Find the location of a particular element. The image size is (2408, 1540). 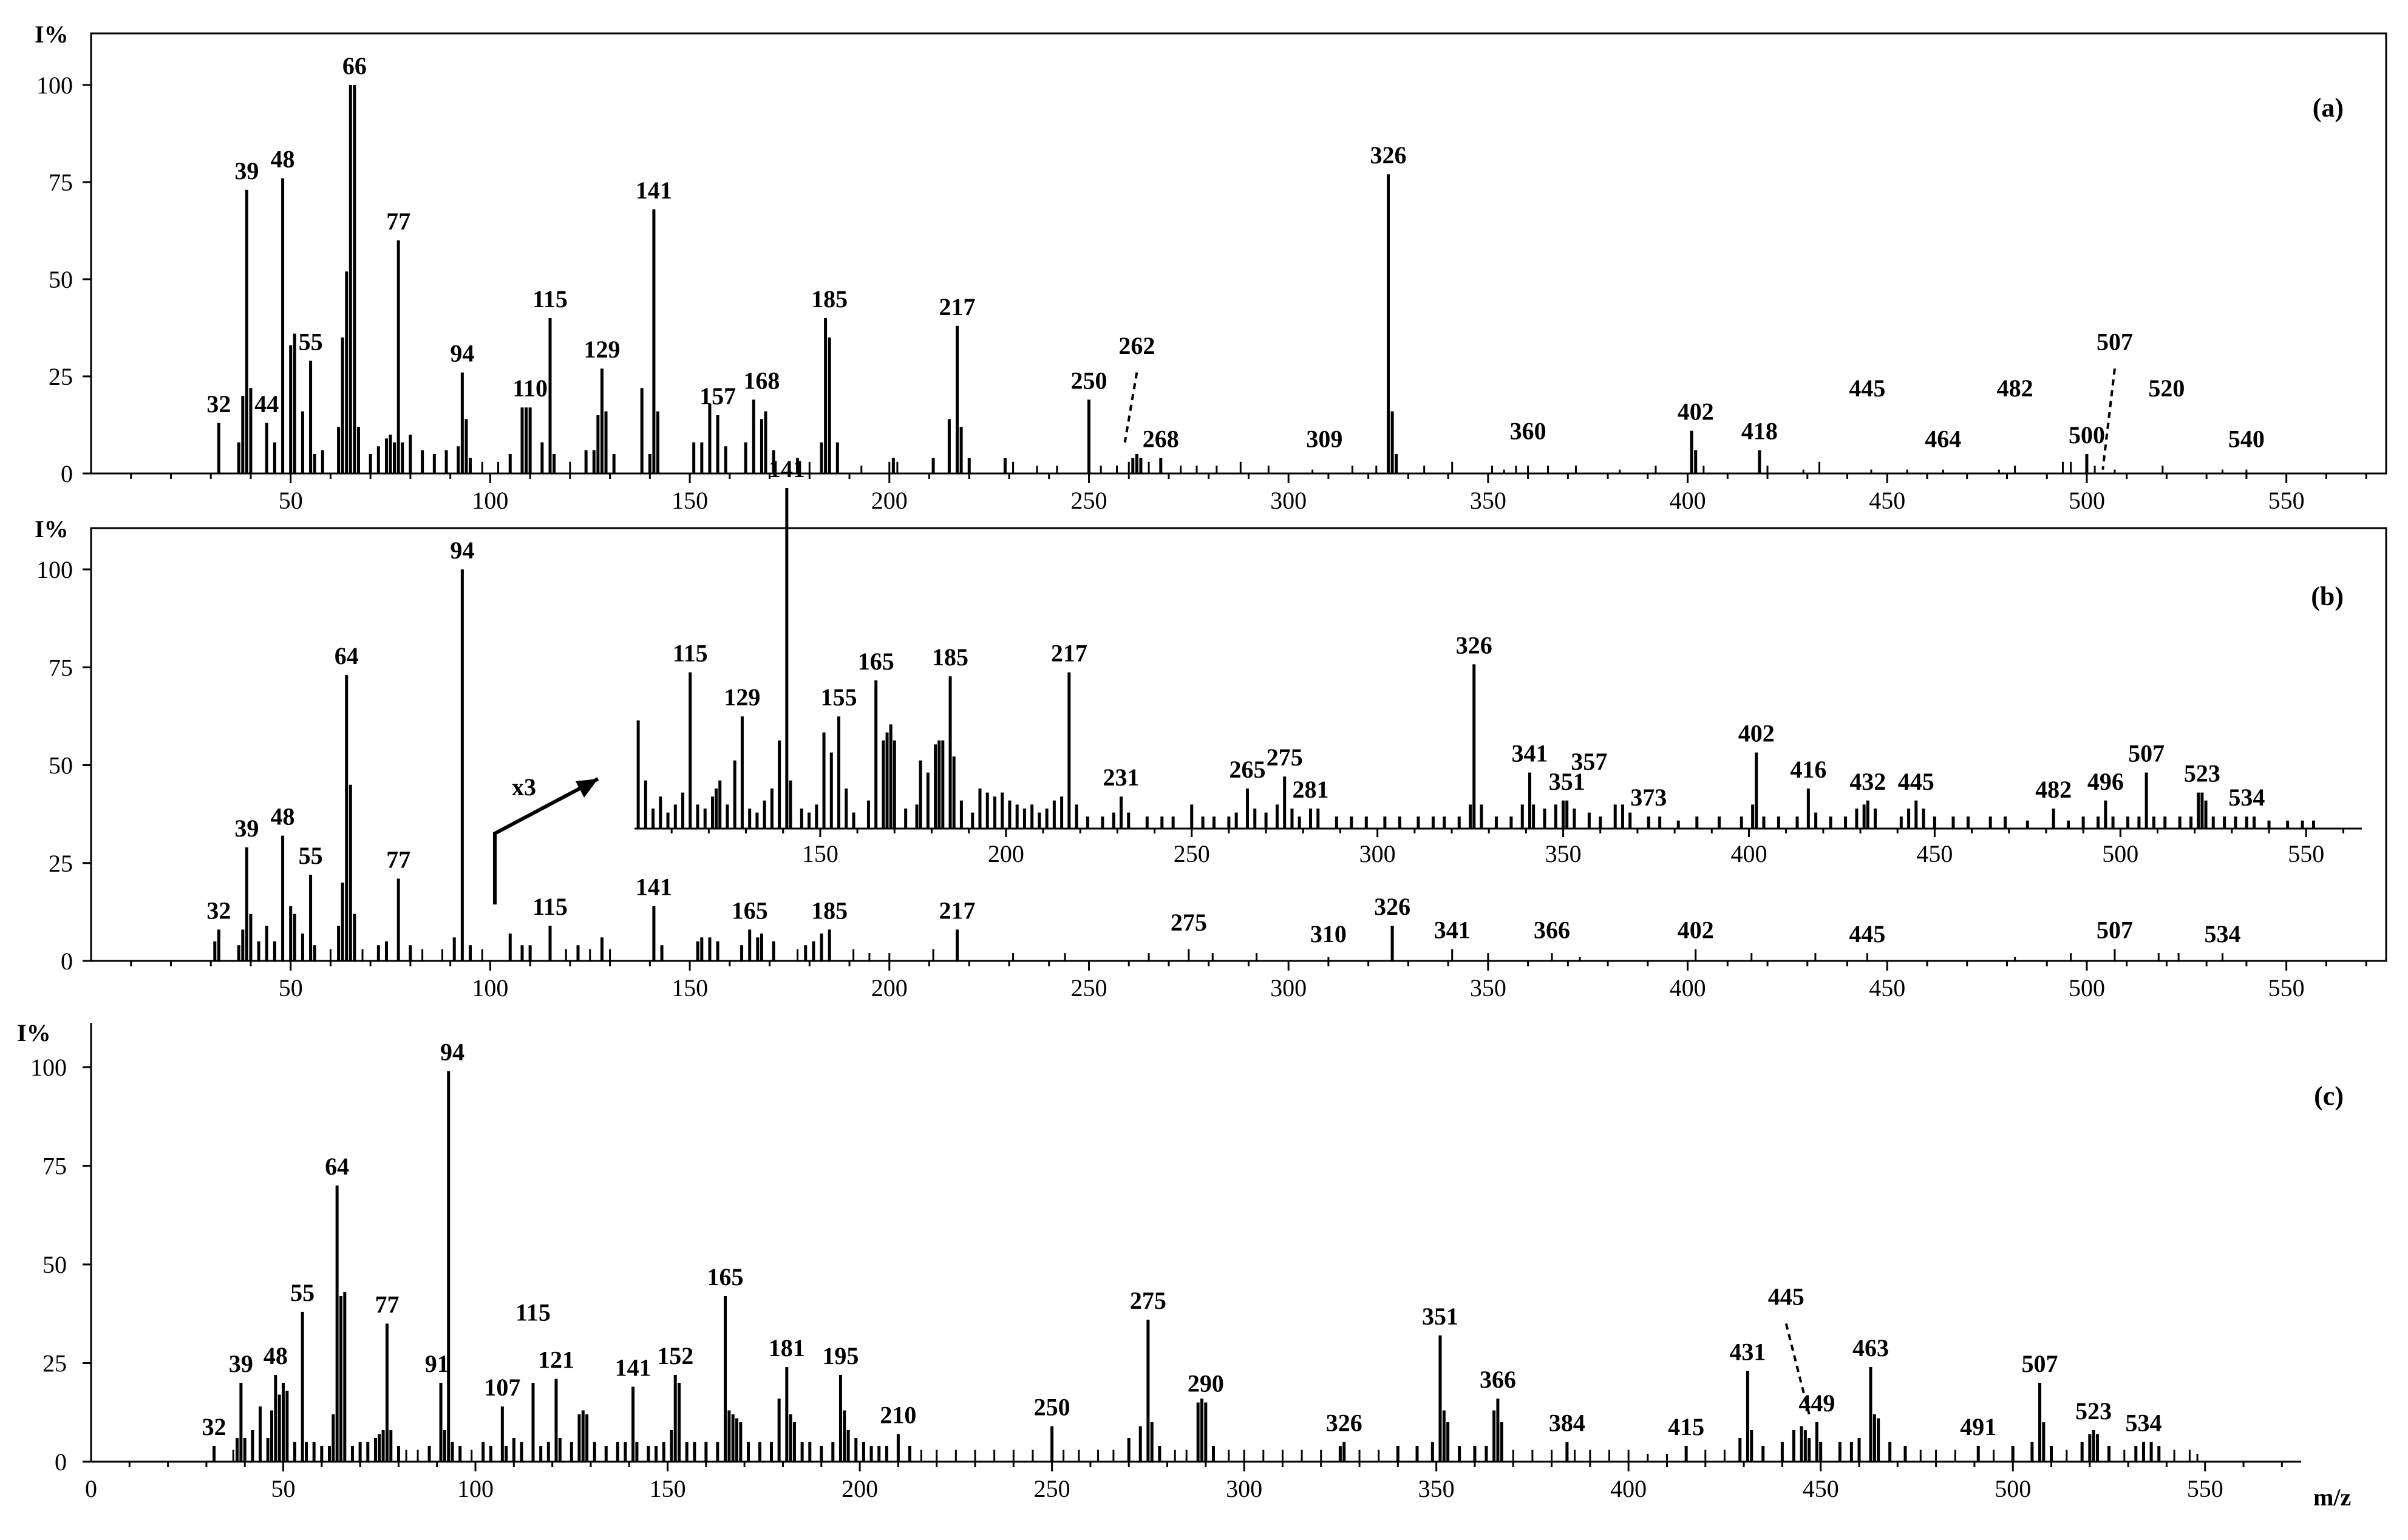

inset-peak-label: 523 is located at coordinates (2202, 773).